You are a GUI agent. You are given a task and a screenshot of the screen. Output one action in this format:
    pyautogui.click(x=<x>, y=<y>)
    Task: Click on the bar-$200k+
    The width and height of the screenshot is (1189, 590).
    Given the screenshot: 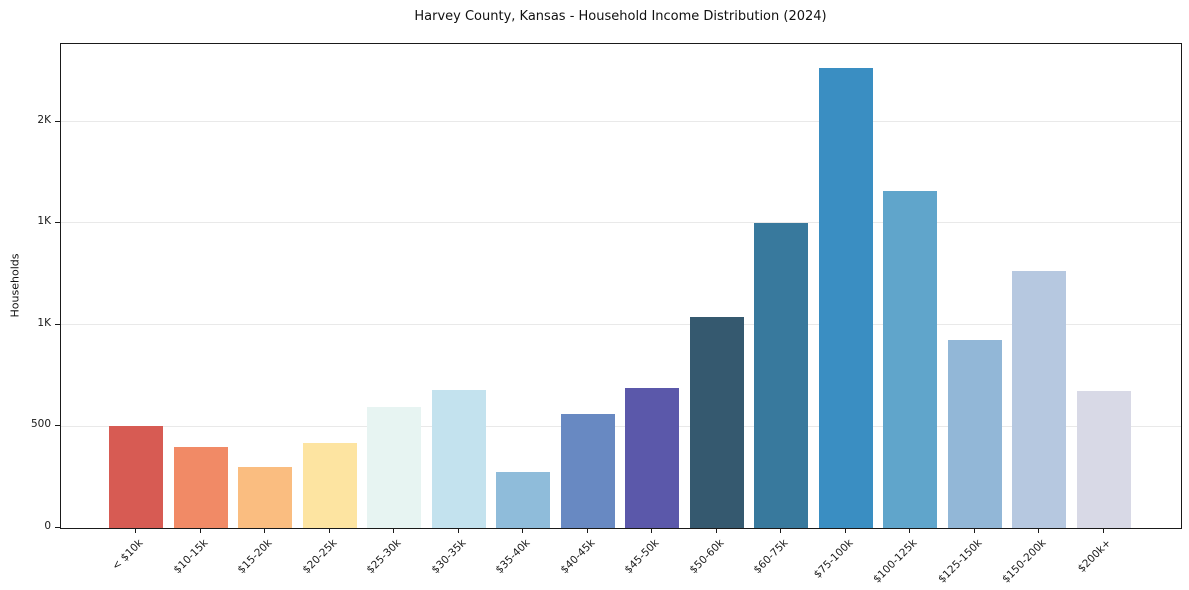 What is the action you would take?
    pyautogui.click(x=1103, y=459)
    